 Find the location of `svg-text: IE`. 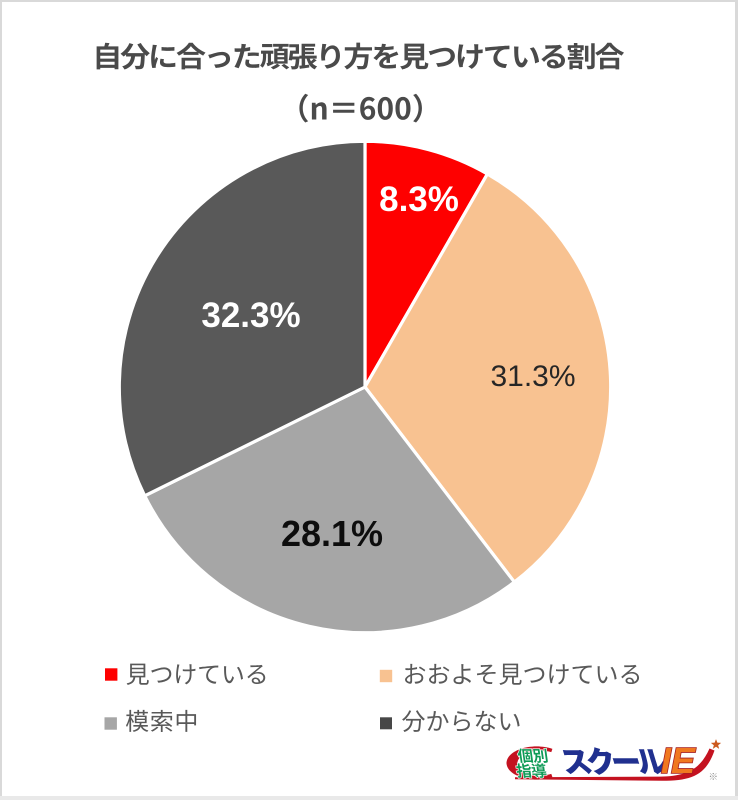

svg-text: IE is located at coordinates (678, 760).